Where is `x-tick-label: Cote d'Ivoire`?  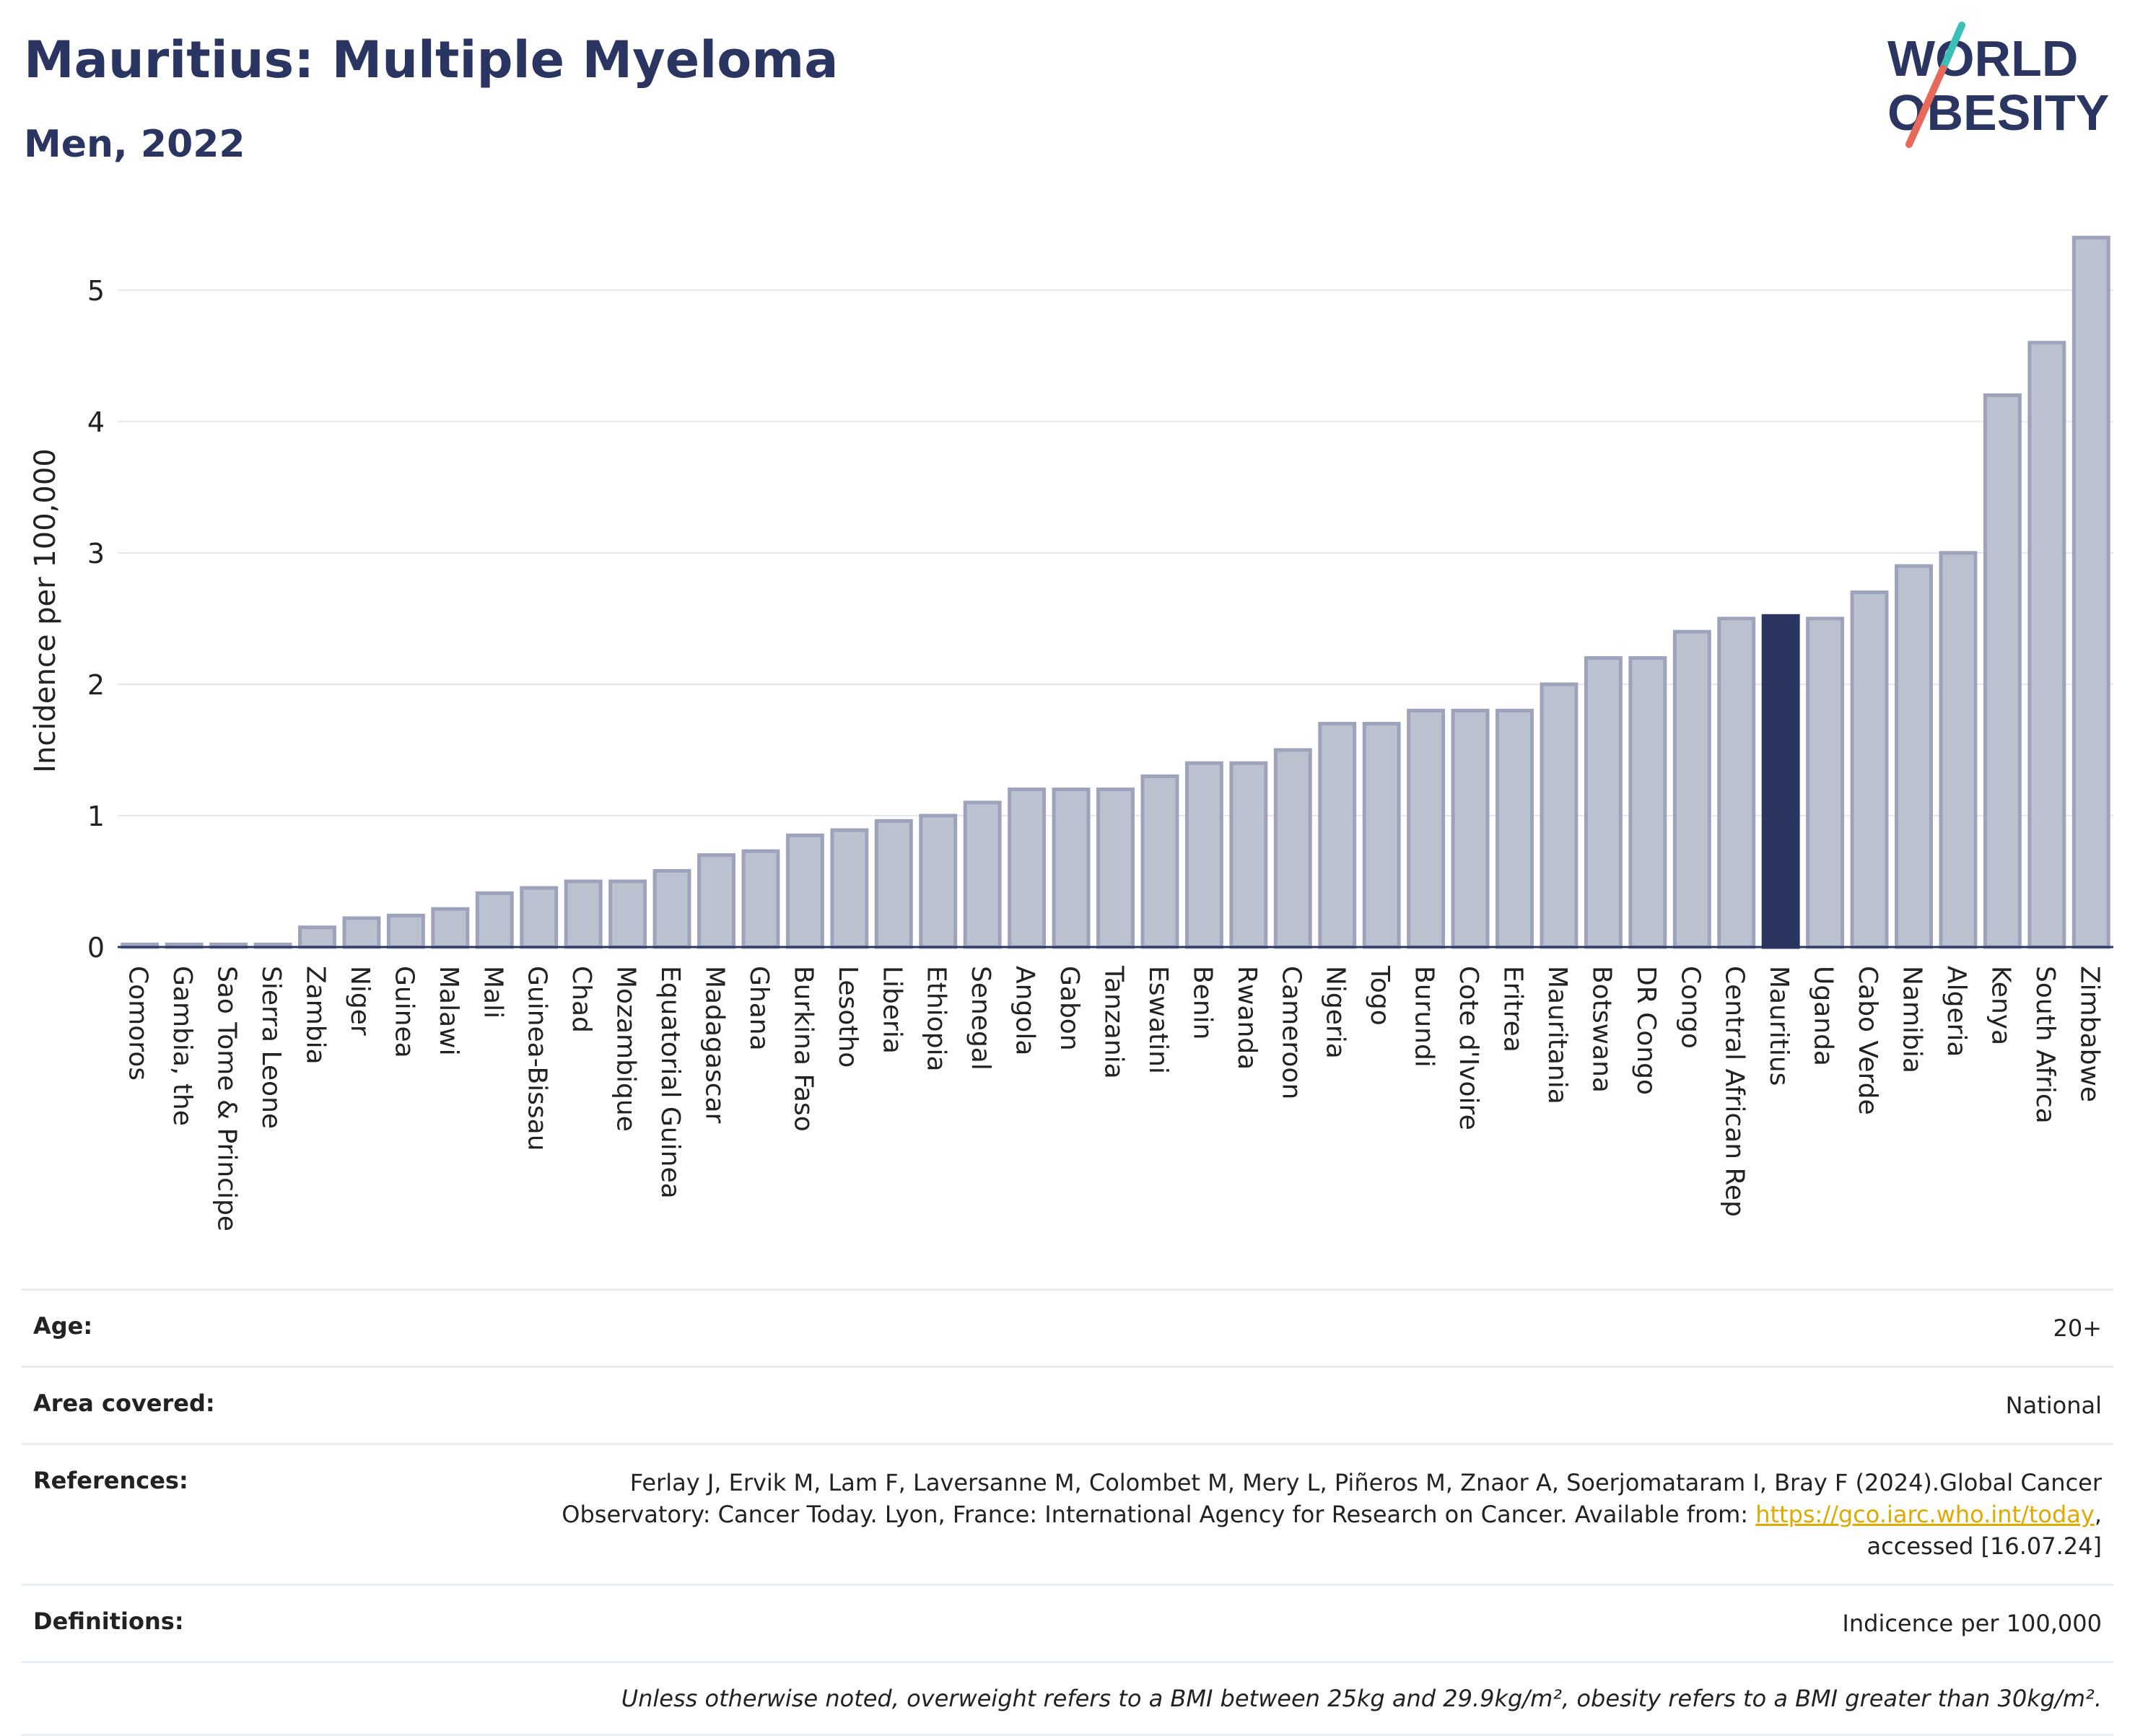
x-tick-label: Cote d'Ivoire is located at coordinates (1468, 1048).